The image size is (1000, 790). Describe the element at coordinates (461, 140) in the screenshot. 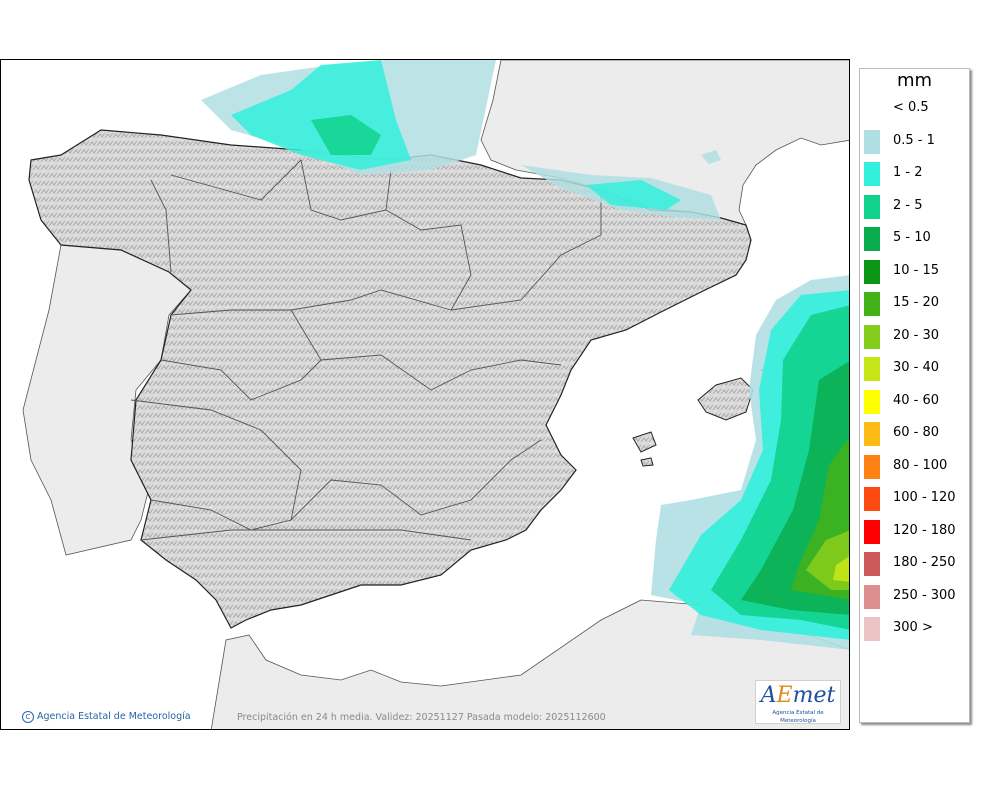

I see `precip-north` at that location.